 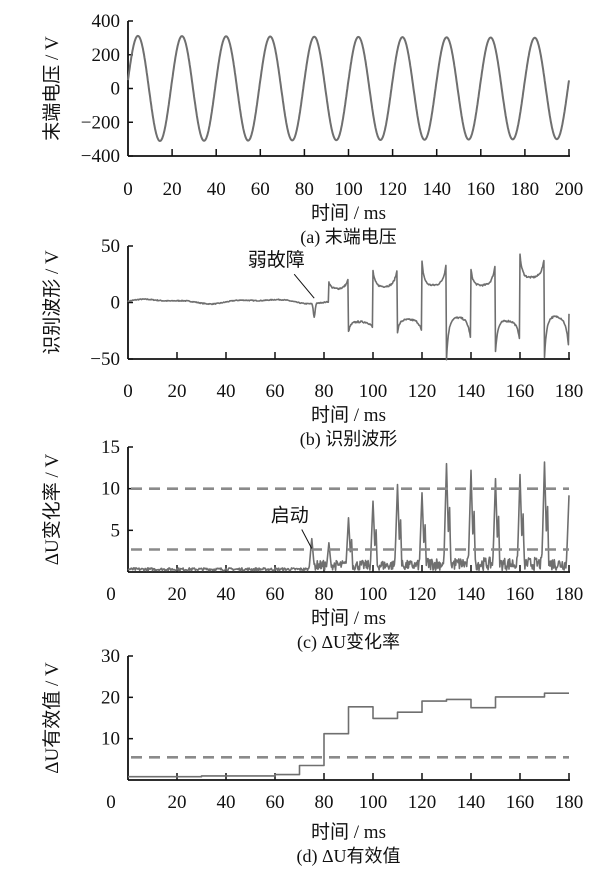 What do you see at coordinates (110, 447) in the screenshot?
I see `y-tick-label: 15` at bounding box center [110, 447].